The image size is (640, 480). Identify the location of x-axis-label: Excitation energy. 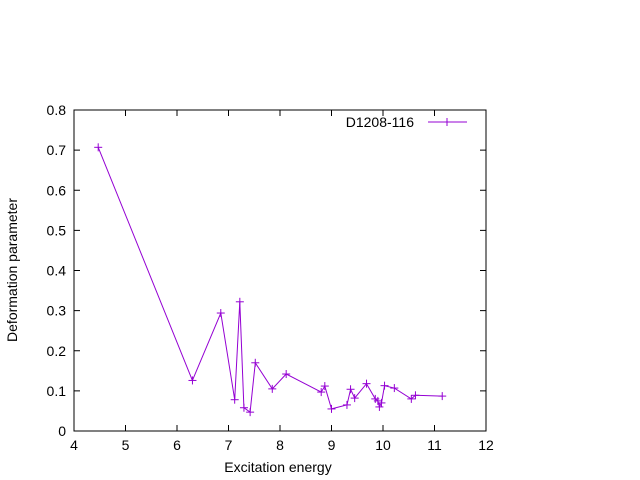
(277, 467).